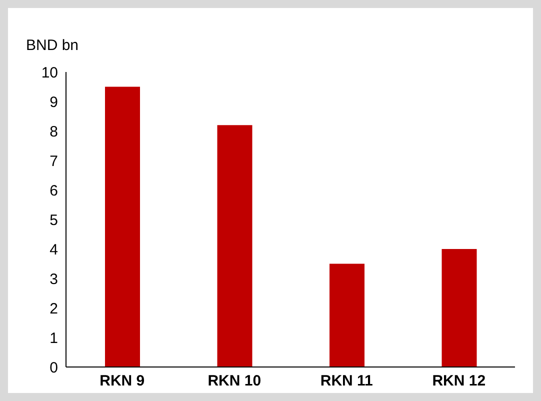  I want to click on x-tick-label: RKN 9, so click(122, 381).